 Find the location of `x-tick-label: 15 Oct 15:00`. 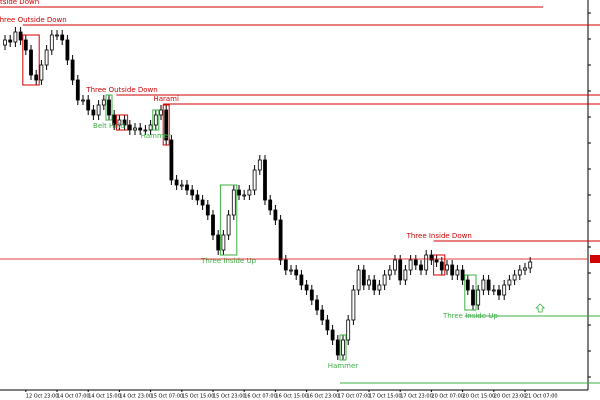

x-tick-label: 15 Oct 15:00 is located at coordinates (198, 397).